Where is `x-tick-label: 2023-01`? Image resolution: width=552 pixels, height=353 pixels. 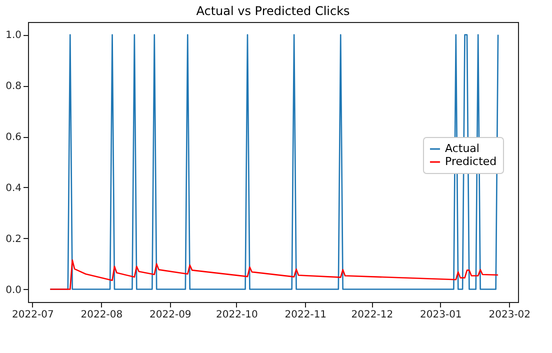 x-tick-label: 2023-01 is located at coordinates (441, 315).